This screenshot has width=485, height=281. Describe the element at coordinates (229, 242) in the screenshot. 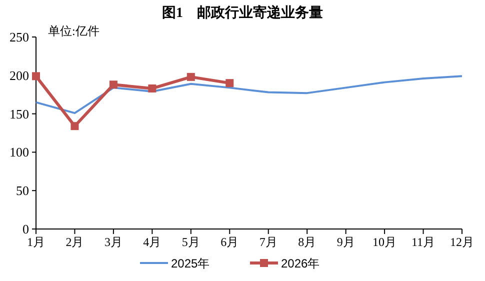

I see `x-tick-label: 6月` at that location.